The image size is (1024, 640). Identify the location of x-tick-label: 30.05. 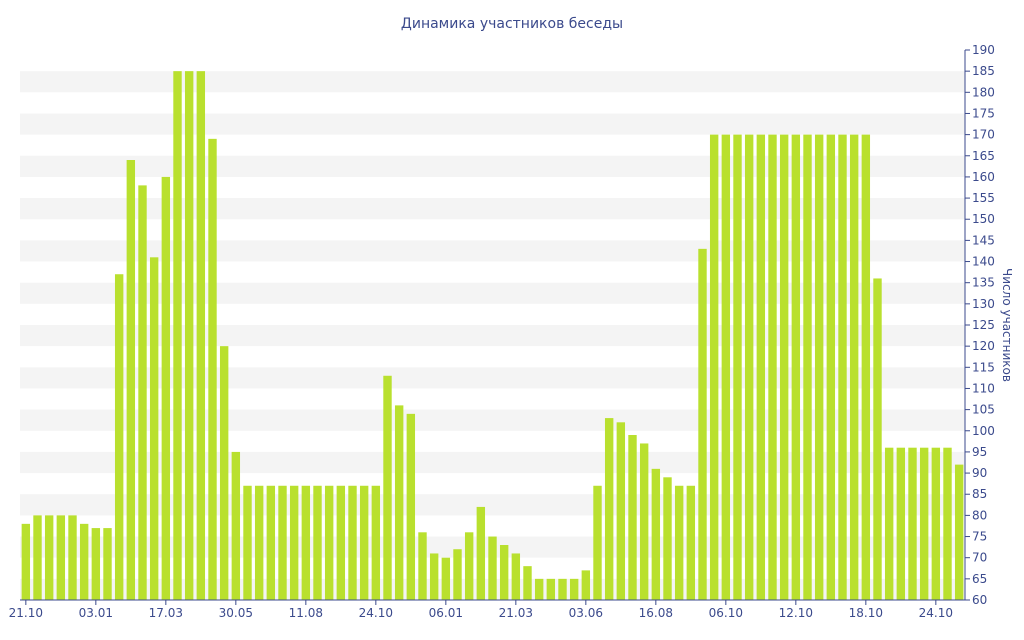
(236, 613).